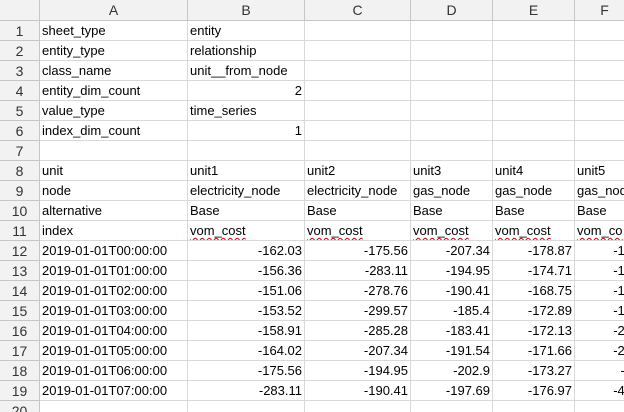 This screenshot has height=412, width=624. Describe the element at coordinates (20, 311) in the screenshot. I see `row-header-15: 15` at that location.